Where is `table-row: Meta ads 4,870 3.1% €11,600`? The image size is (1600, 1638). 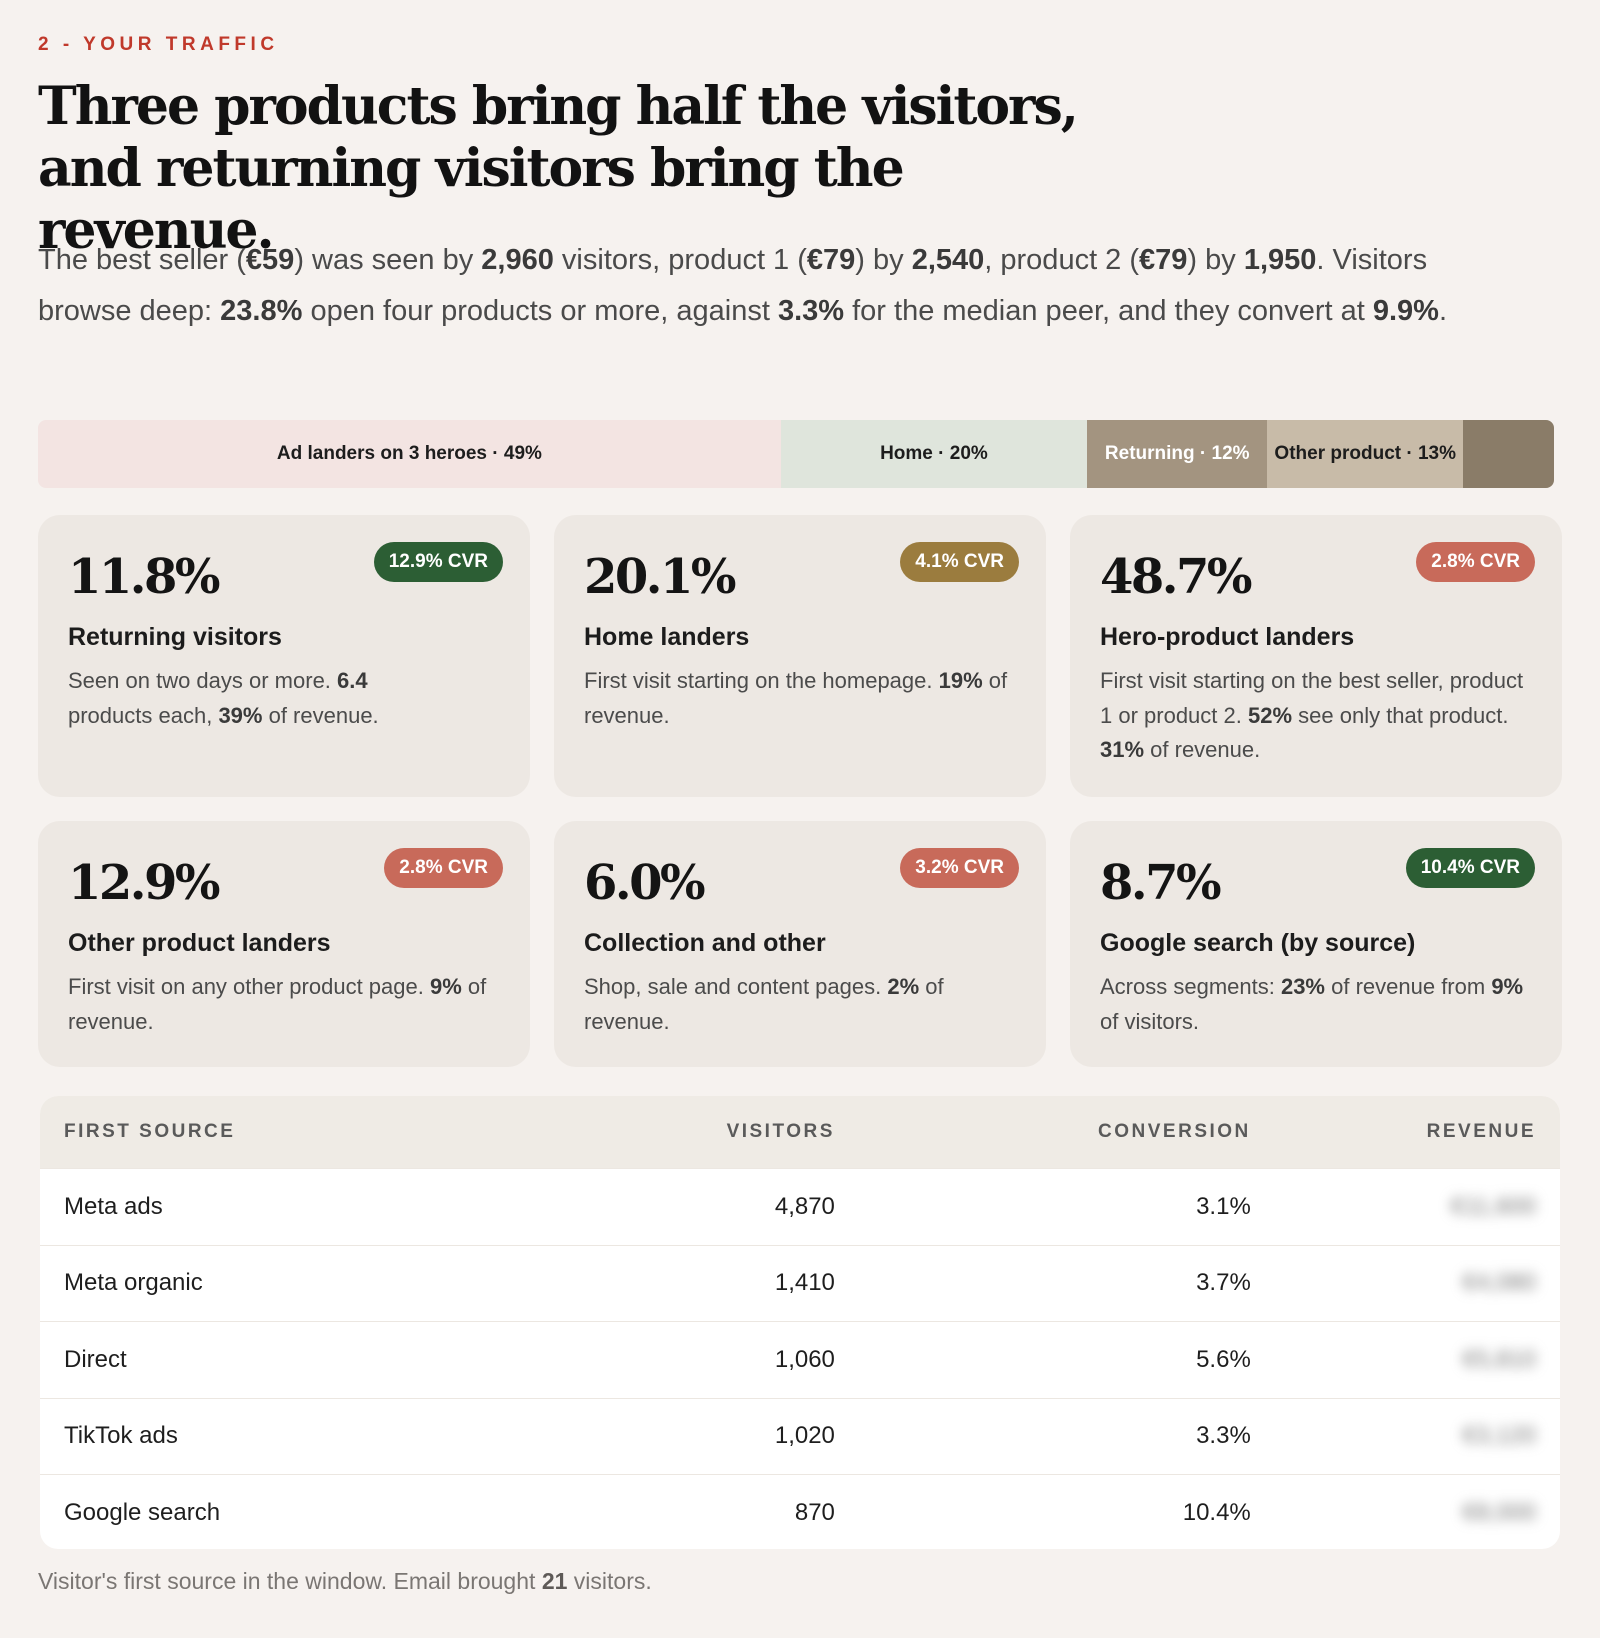
table-row: Meta ads 4,870 3.1% €11,600 is located at coordinates (800, 1206).